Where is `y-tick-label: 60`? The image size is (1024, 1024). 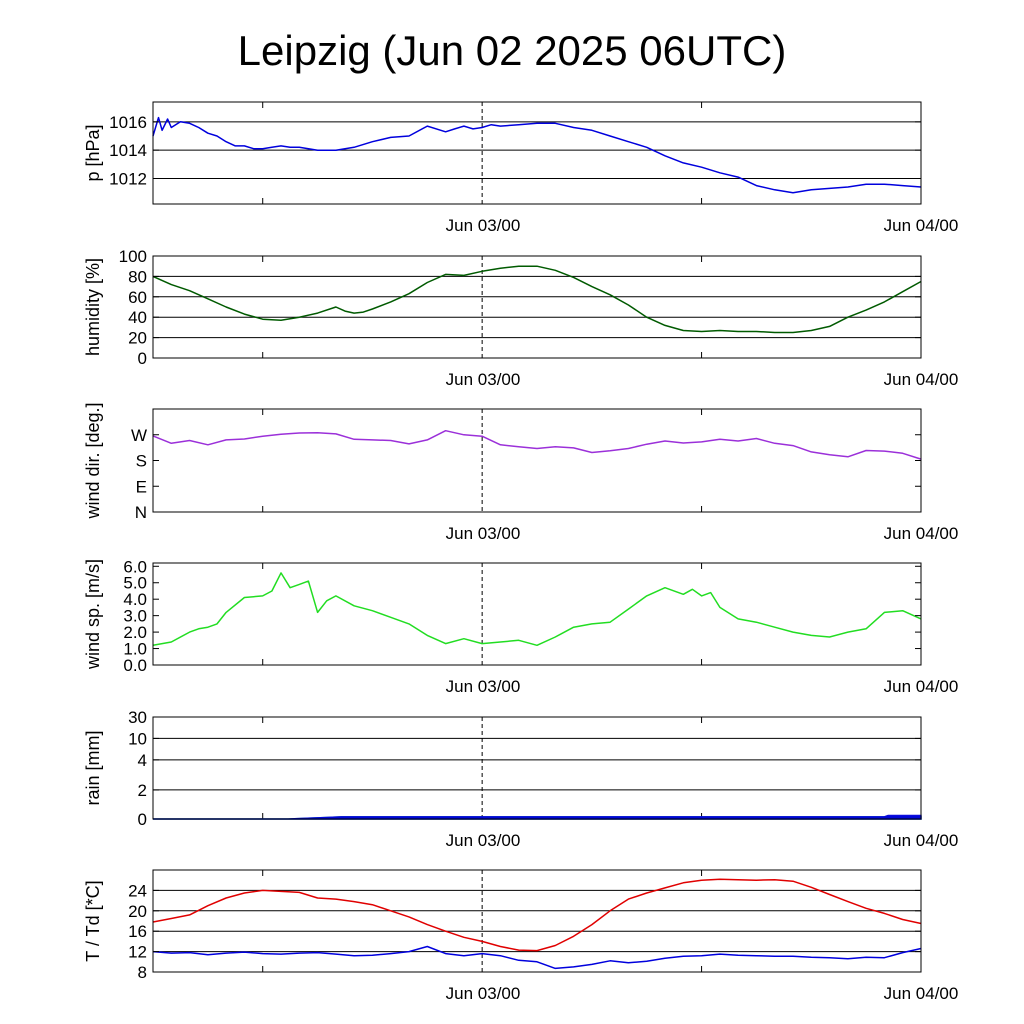
y-tick-label: 60 is located at coordinates (137, 297).